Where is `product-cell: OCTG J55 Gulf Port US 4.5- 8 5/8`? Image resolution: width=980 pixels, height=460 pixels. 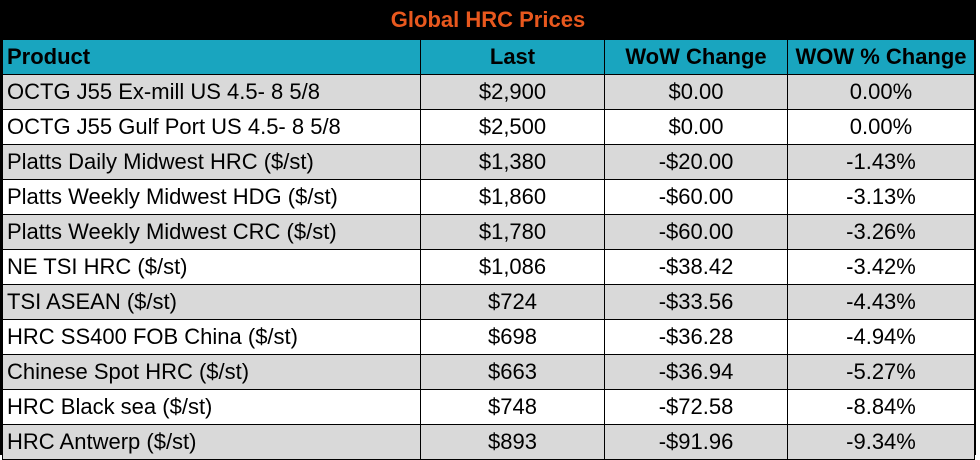 product-cell: OCTG J55 Gulf Port US 4.5- 8 5/8 is located at coordinates (211, 127).